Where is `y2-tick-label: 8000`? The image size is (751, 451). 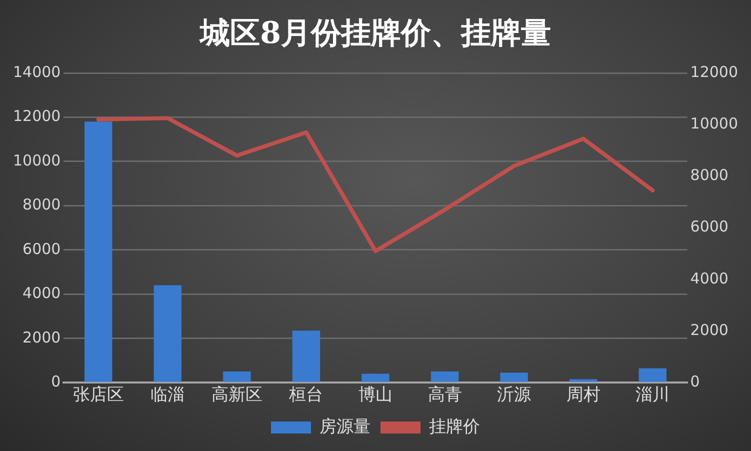
y2-tick-label: 8000 is located at coordinates (709, 175).